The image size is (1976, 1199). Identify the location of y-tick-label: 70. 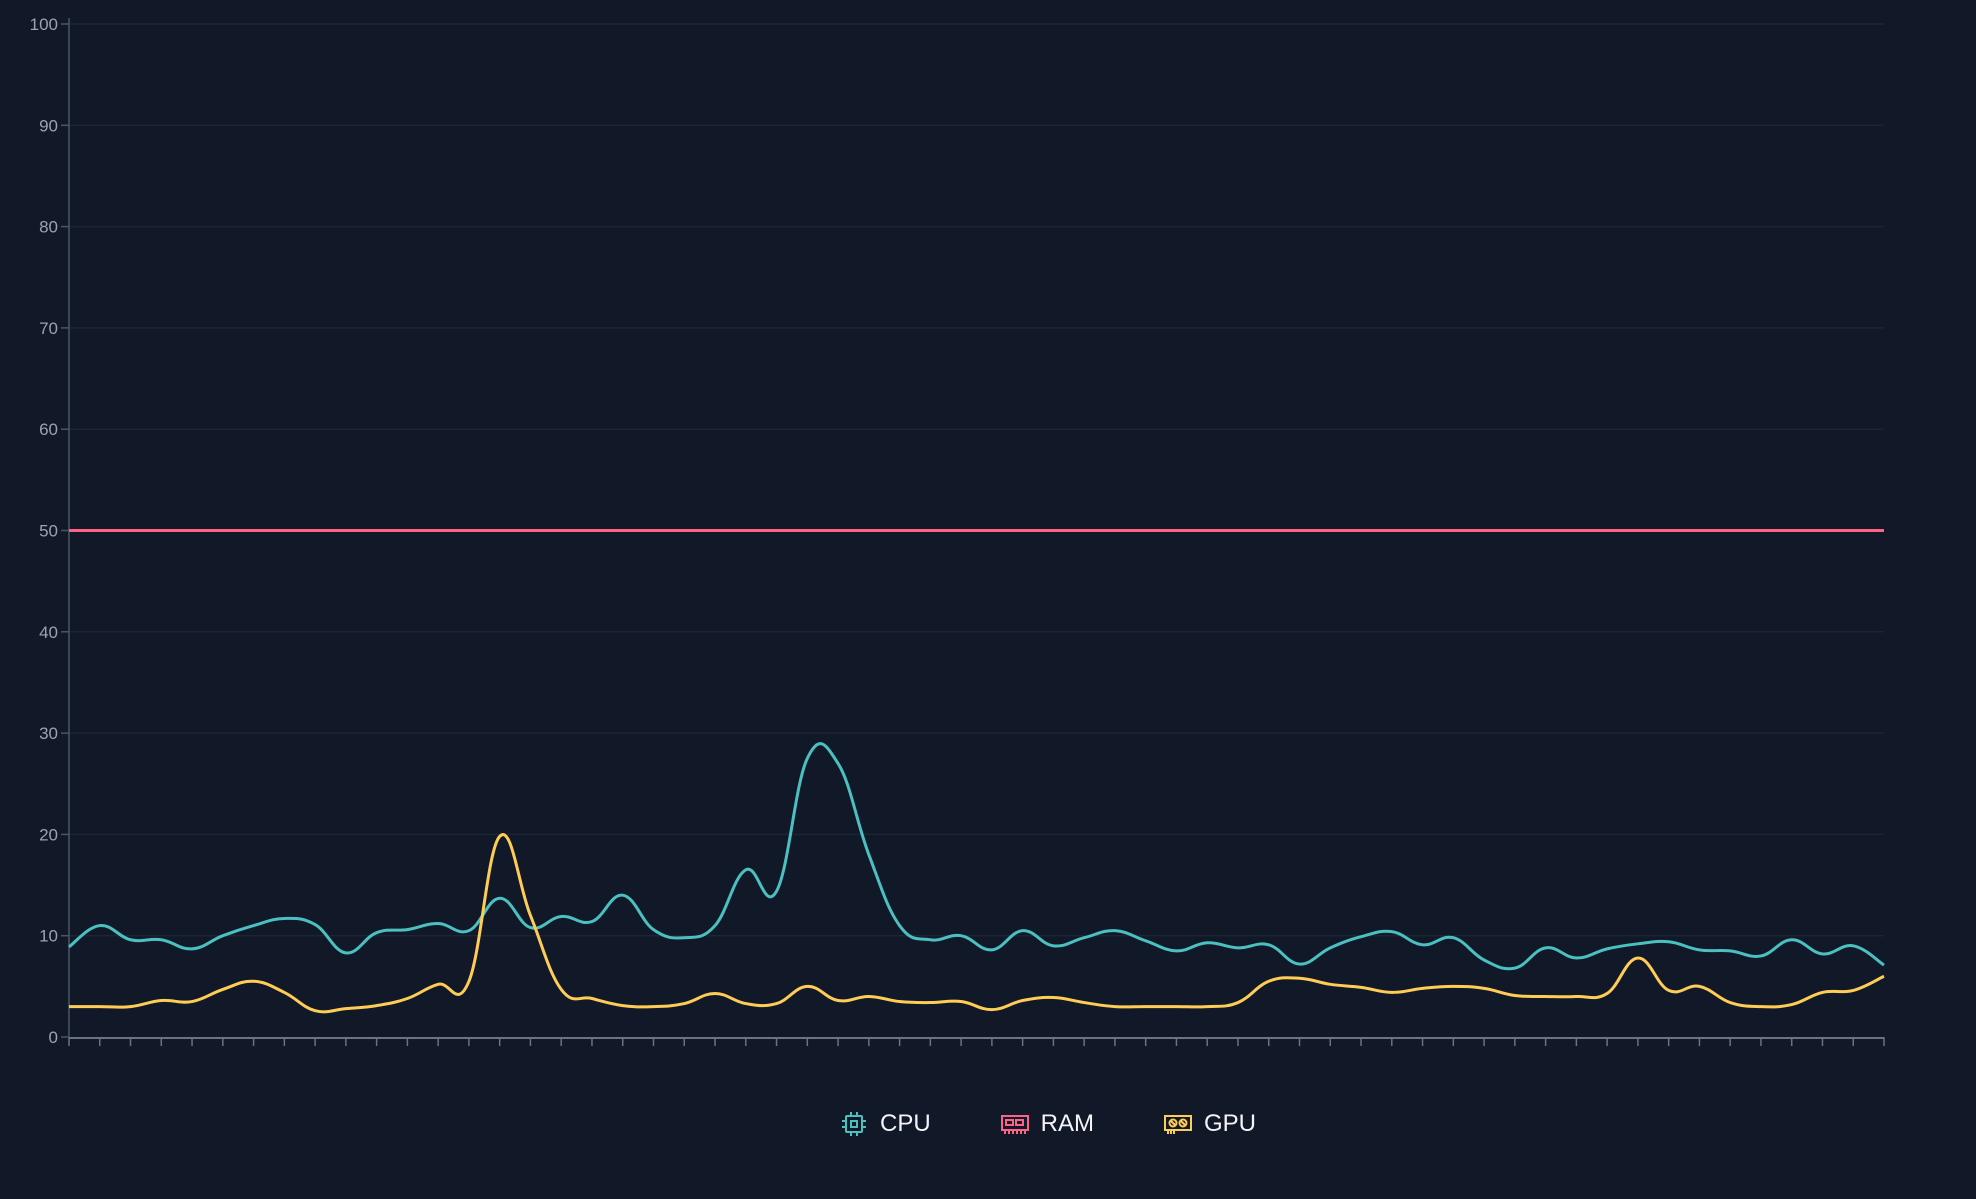
(48, 328).